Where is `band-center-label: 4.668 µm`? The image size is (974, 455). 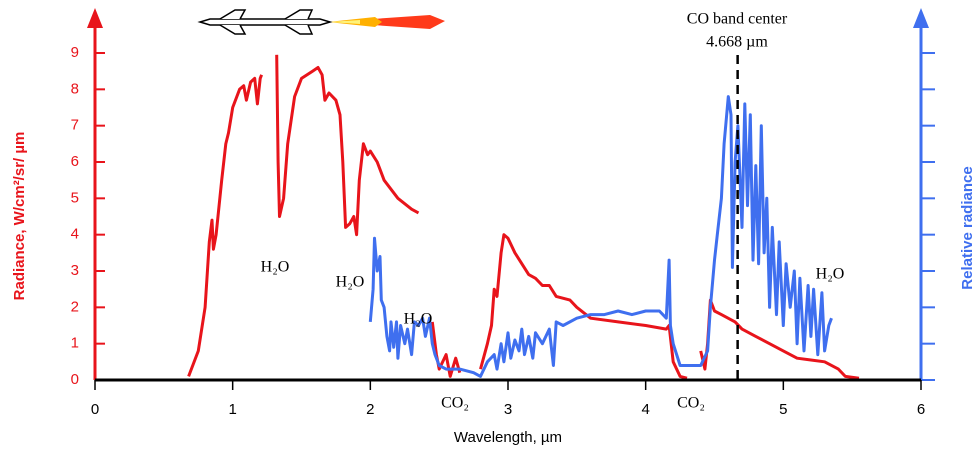
band-center-label: 4.668 µm is located at coordinates (737, 42).